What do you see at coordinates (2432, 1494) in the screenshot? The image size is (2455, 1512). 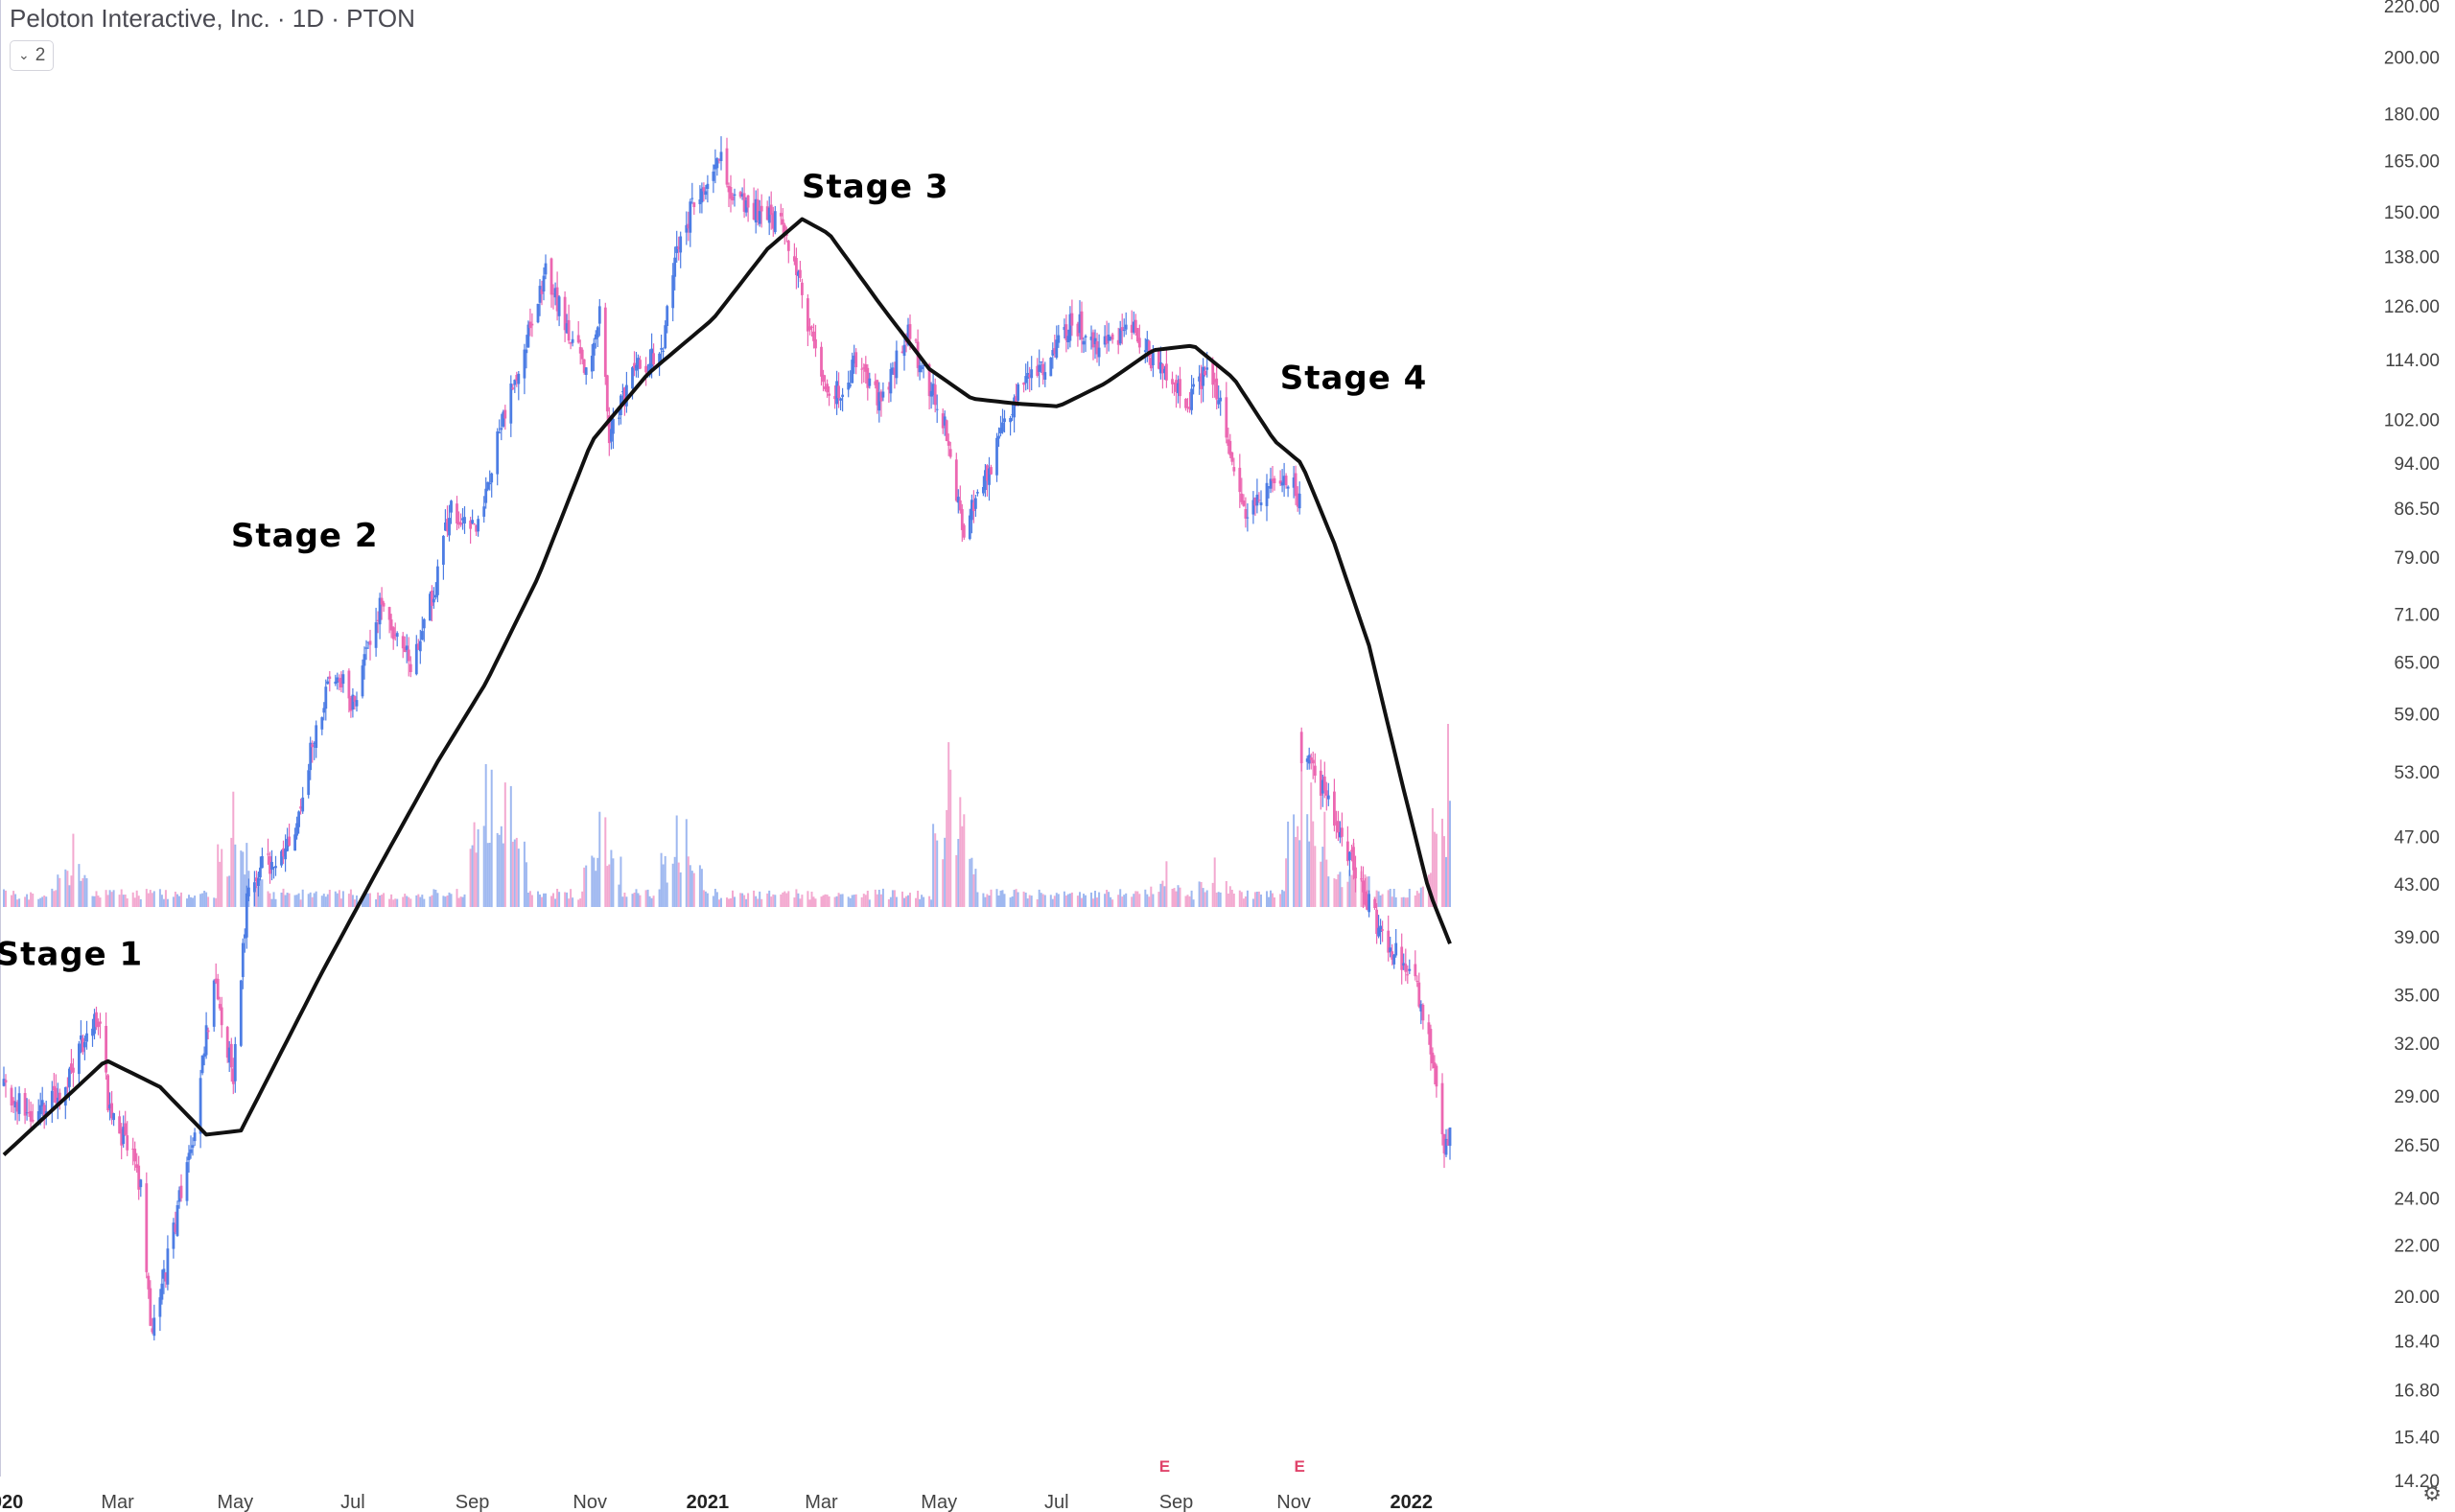 I see `gear-icon: ⚙` at bounding box center [2432, 1494].